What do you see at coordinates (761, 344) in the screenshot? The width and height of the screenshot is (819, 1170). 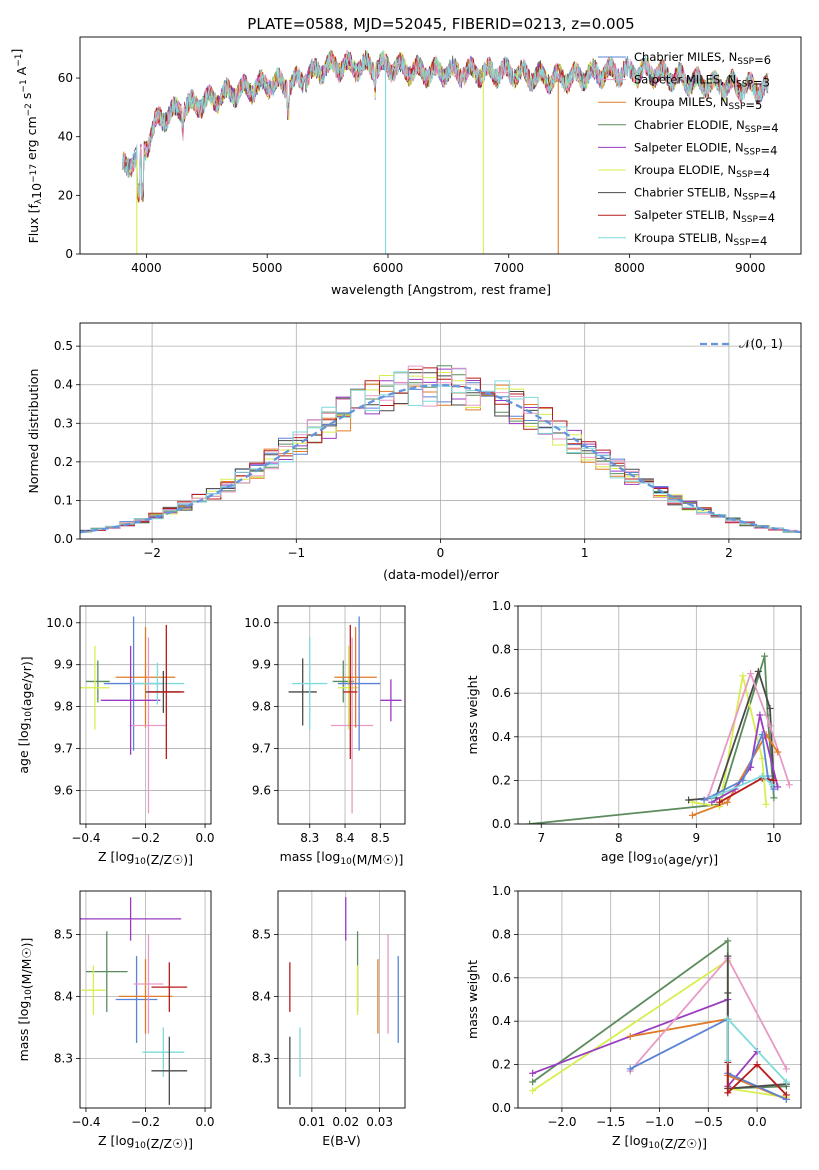 I see `legend-label: 𝒩(0, 1)` at bounding box center [761, 344].